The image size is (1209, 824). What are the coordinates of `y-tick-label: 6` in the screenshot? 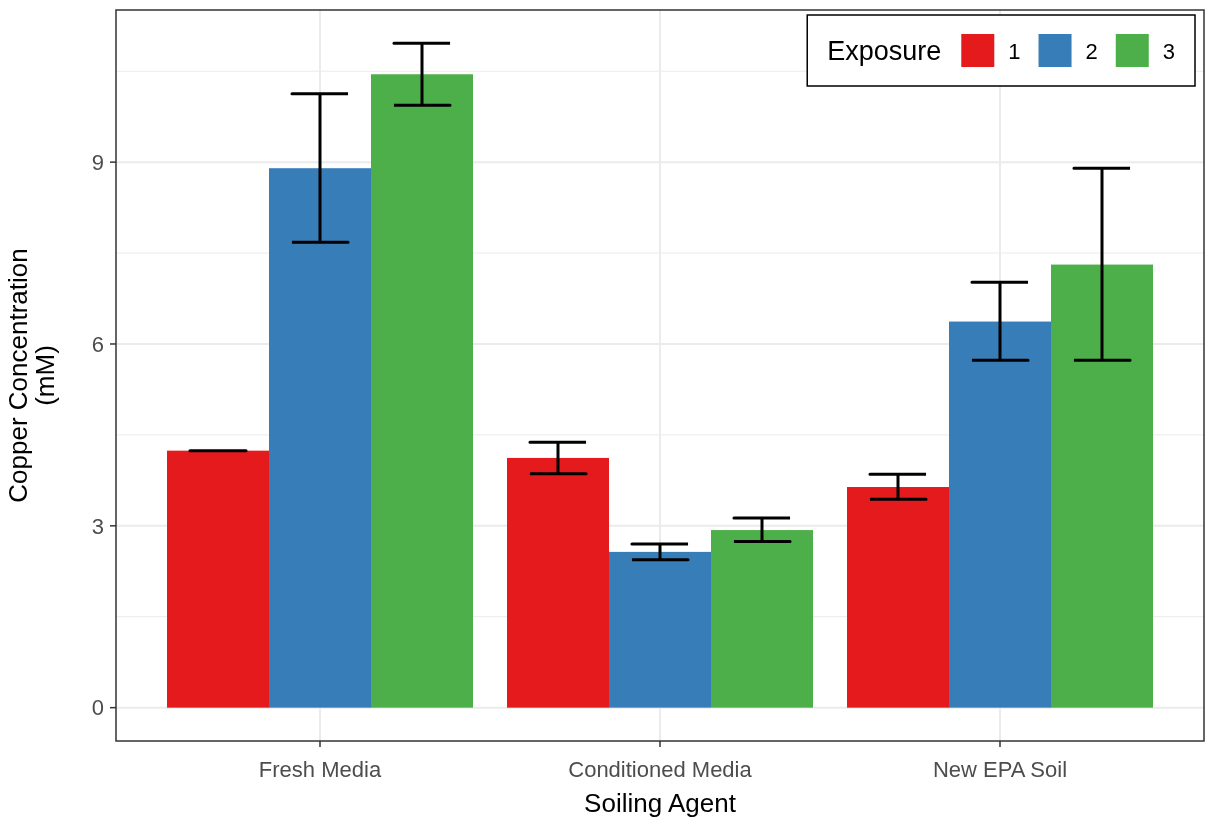 It's located at (97, 344).